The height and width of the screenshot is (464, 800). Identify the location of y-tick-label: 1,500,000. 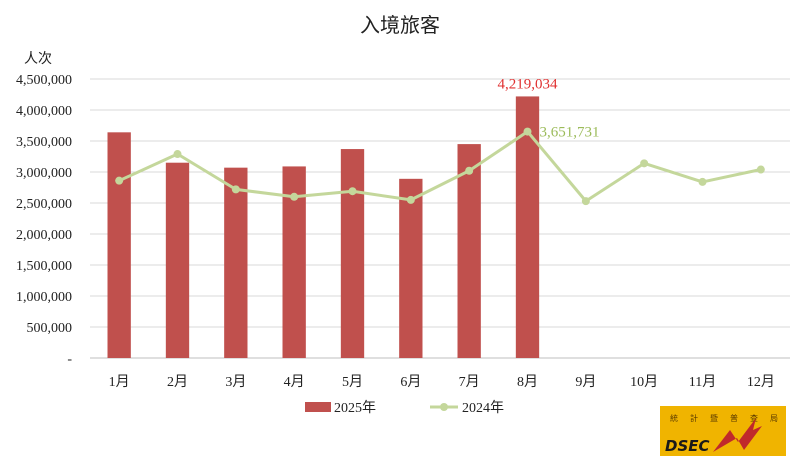
(44, 266).